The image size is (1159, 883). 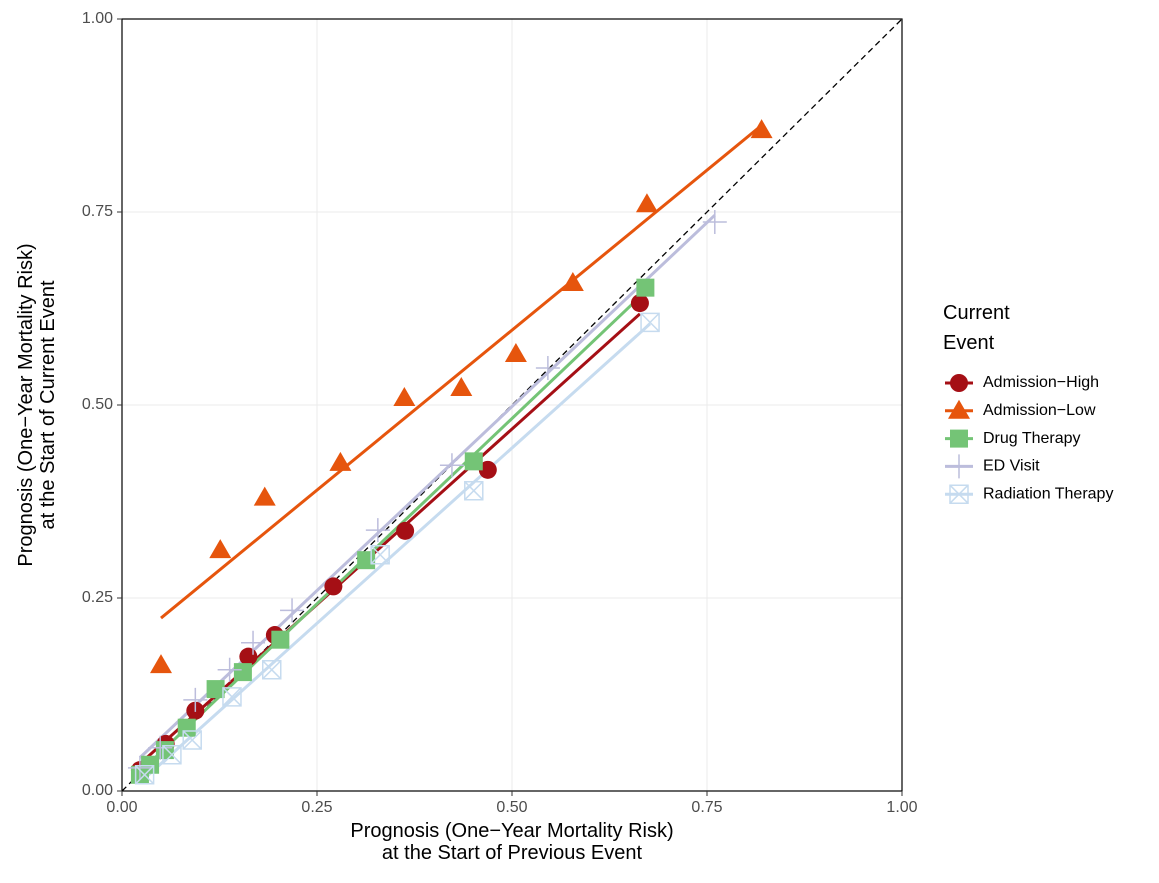 What do you see at coordinates (976, 328) in the screenshot?
I see `legend-title: Current Event` at bounding box center [976, 328].